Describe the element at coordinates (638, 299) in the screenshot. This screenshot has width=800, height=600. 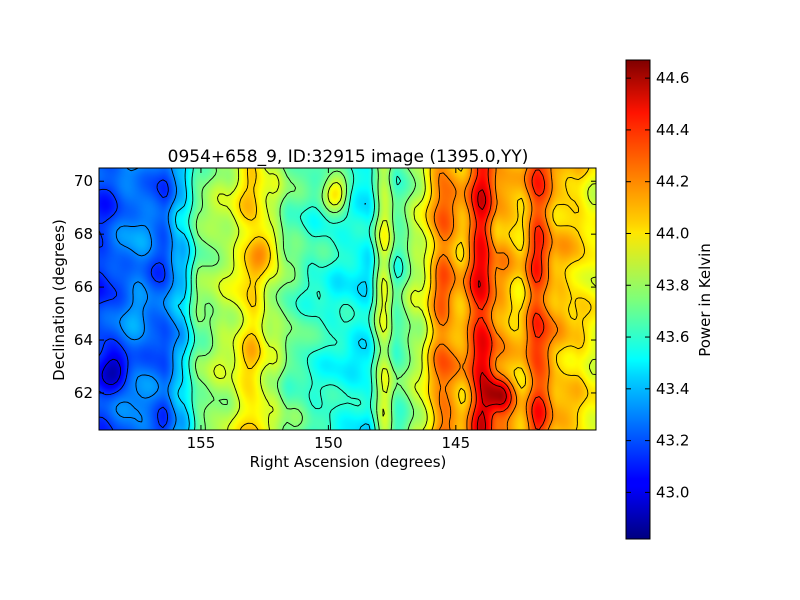
I see `colorbar-gradient` at that location.